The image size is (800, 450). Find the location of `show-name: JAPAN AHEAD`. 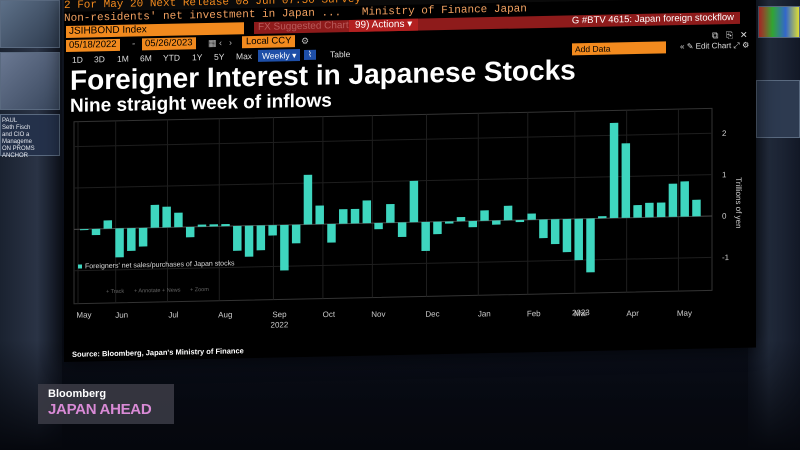

show-name: JAPAN AHEAD is located at coordinates (100, 409).